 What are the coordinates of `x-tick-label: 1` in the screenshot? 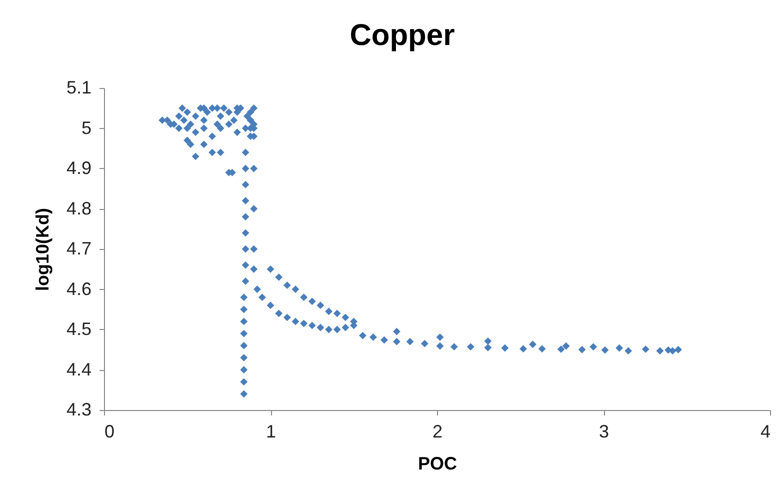 It's located at (271, 432).